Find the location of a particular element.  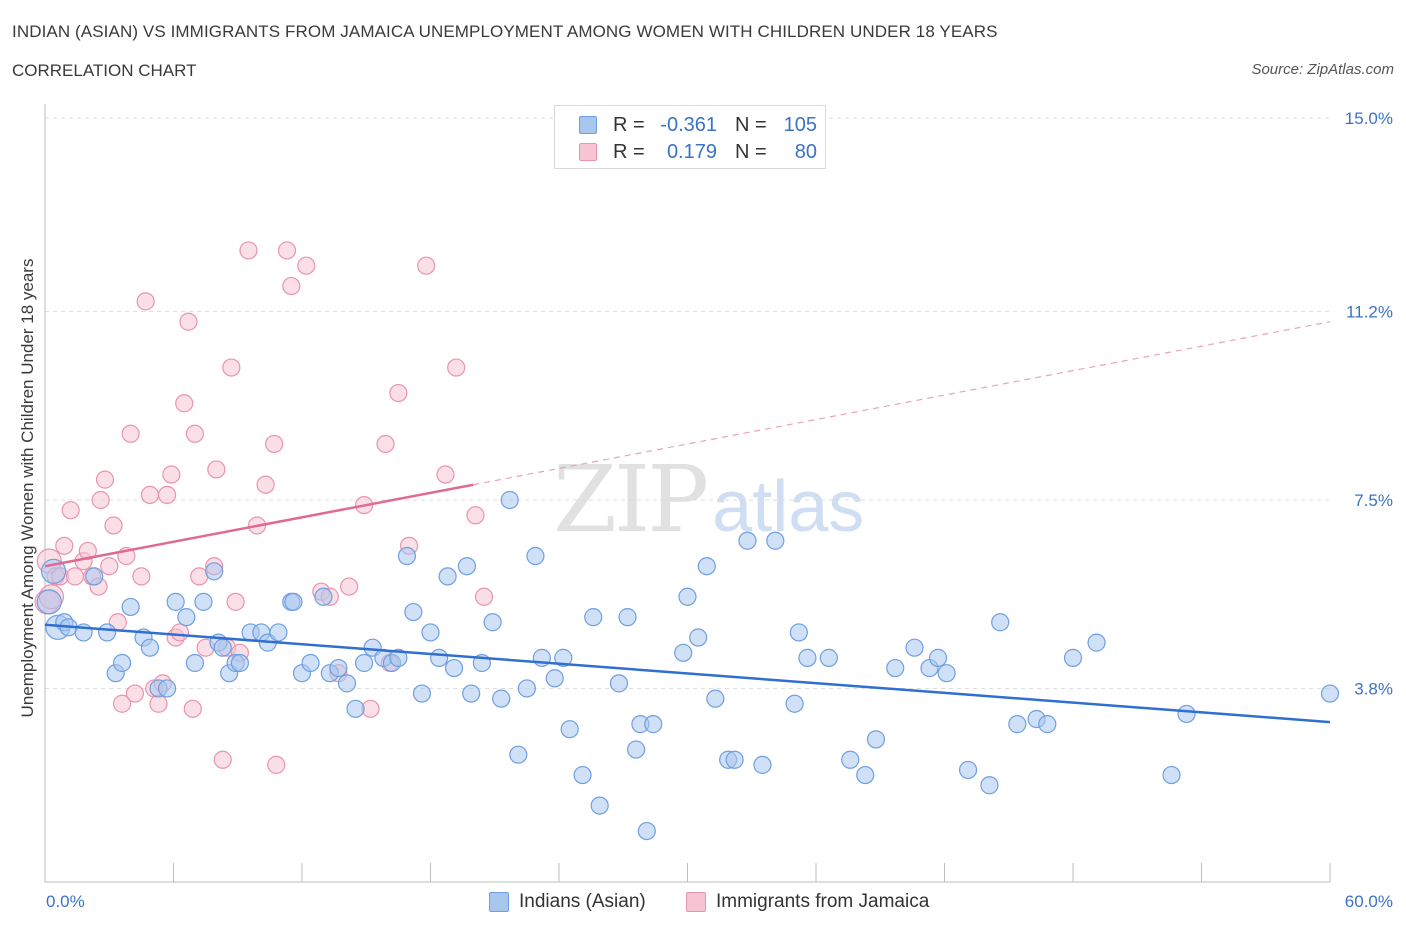

bottom-legend-jamaica: Immigrants from Jamaica is located at coordinates (807, 902).